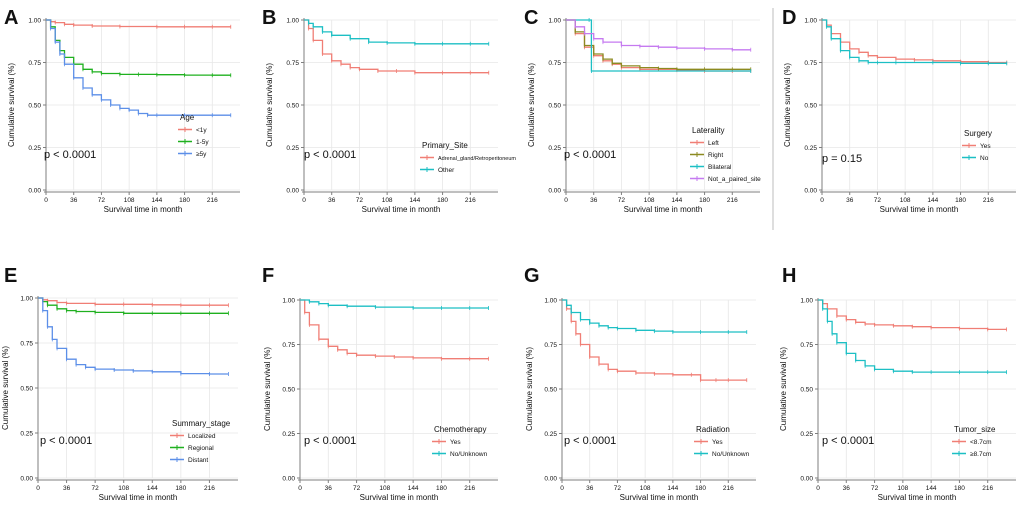 This screenshot has width=1026, height=509. I want to click on legend-label: 1-5y, so click(202, 142).